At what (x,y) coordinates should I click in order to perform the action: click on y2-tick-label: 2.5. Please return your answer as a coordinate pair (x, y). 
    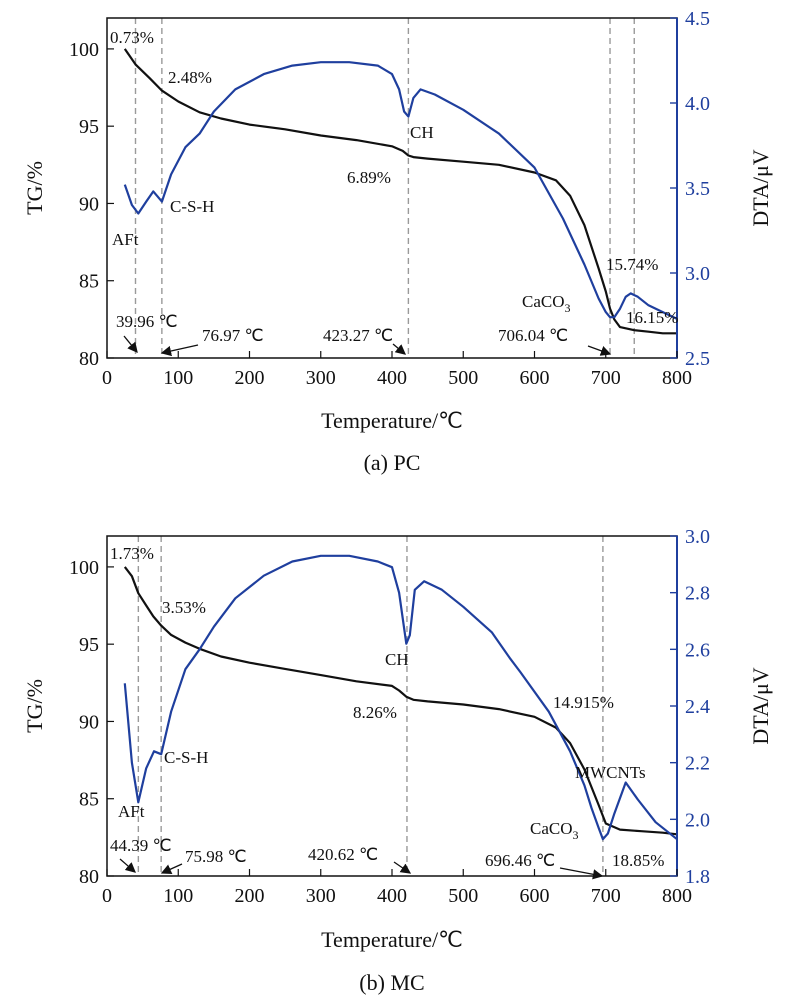
    Looking at the image, I should click on (697, 359).